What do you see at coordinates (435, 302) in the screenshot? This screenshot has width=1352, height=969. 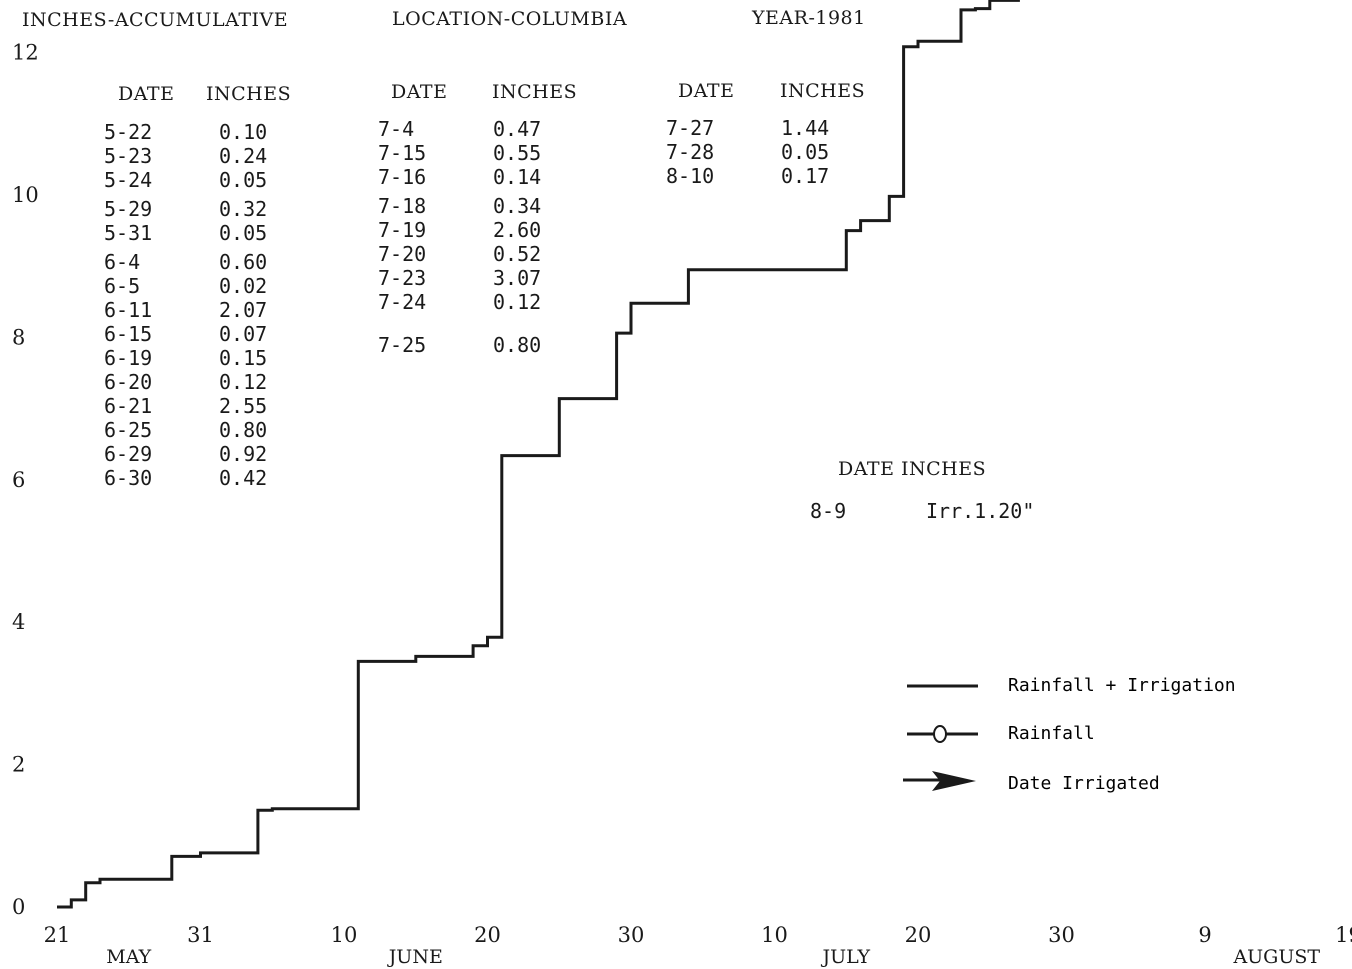 I see `table-cell-date: 7-24` at bounding box center [435, 302].